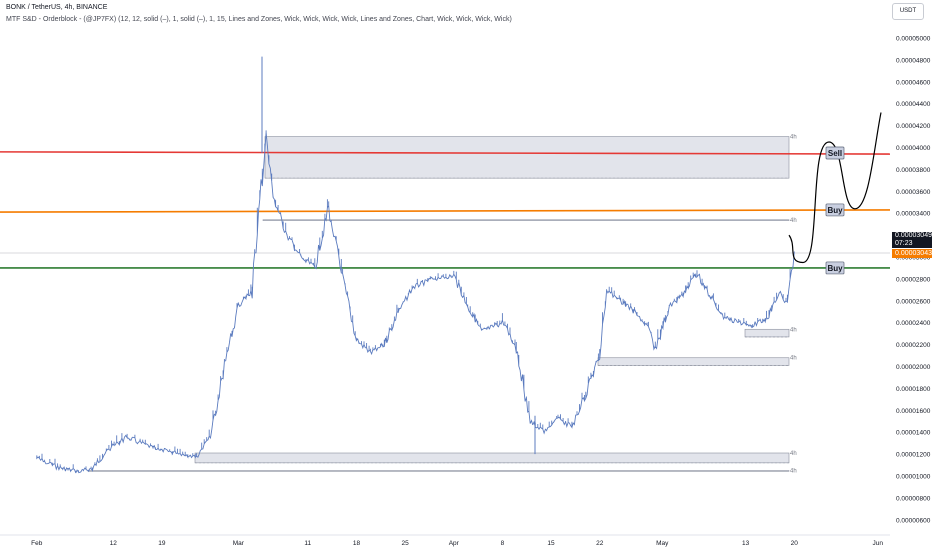 This screenshot has height=550, width=932. What do you see at coordinates (913, 39) in the screenshot?
I see `y-tick-label: 0.00005000` at bounding box center [913, 39].